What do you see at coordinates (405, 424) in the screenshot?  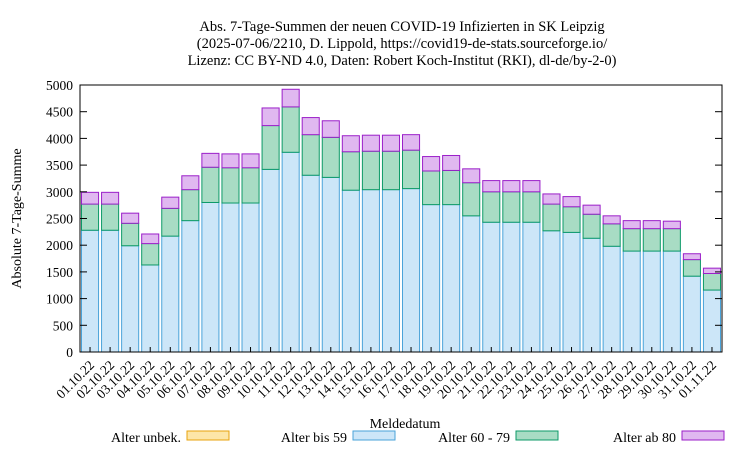 I see `x-axis-label: Meldedatum` at bounding box center [405, 424].